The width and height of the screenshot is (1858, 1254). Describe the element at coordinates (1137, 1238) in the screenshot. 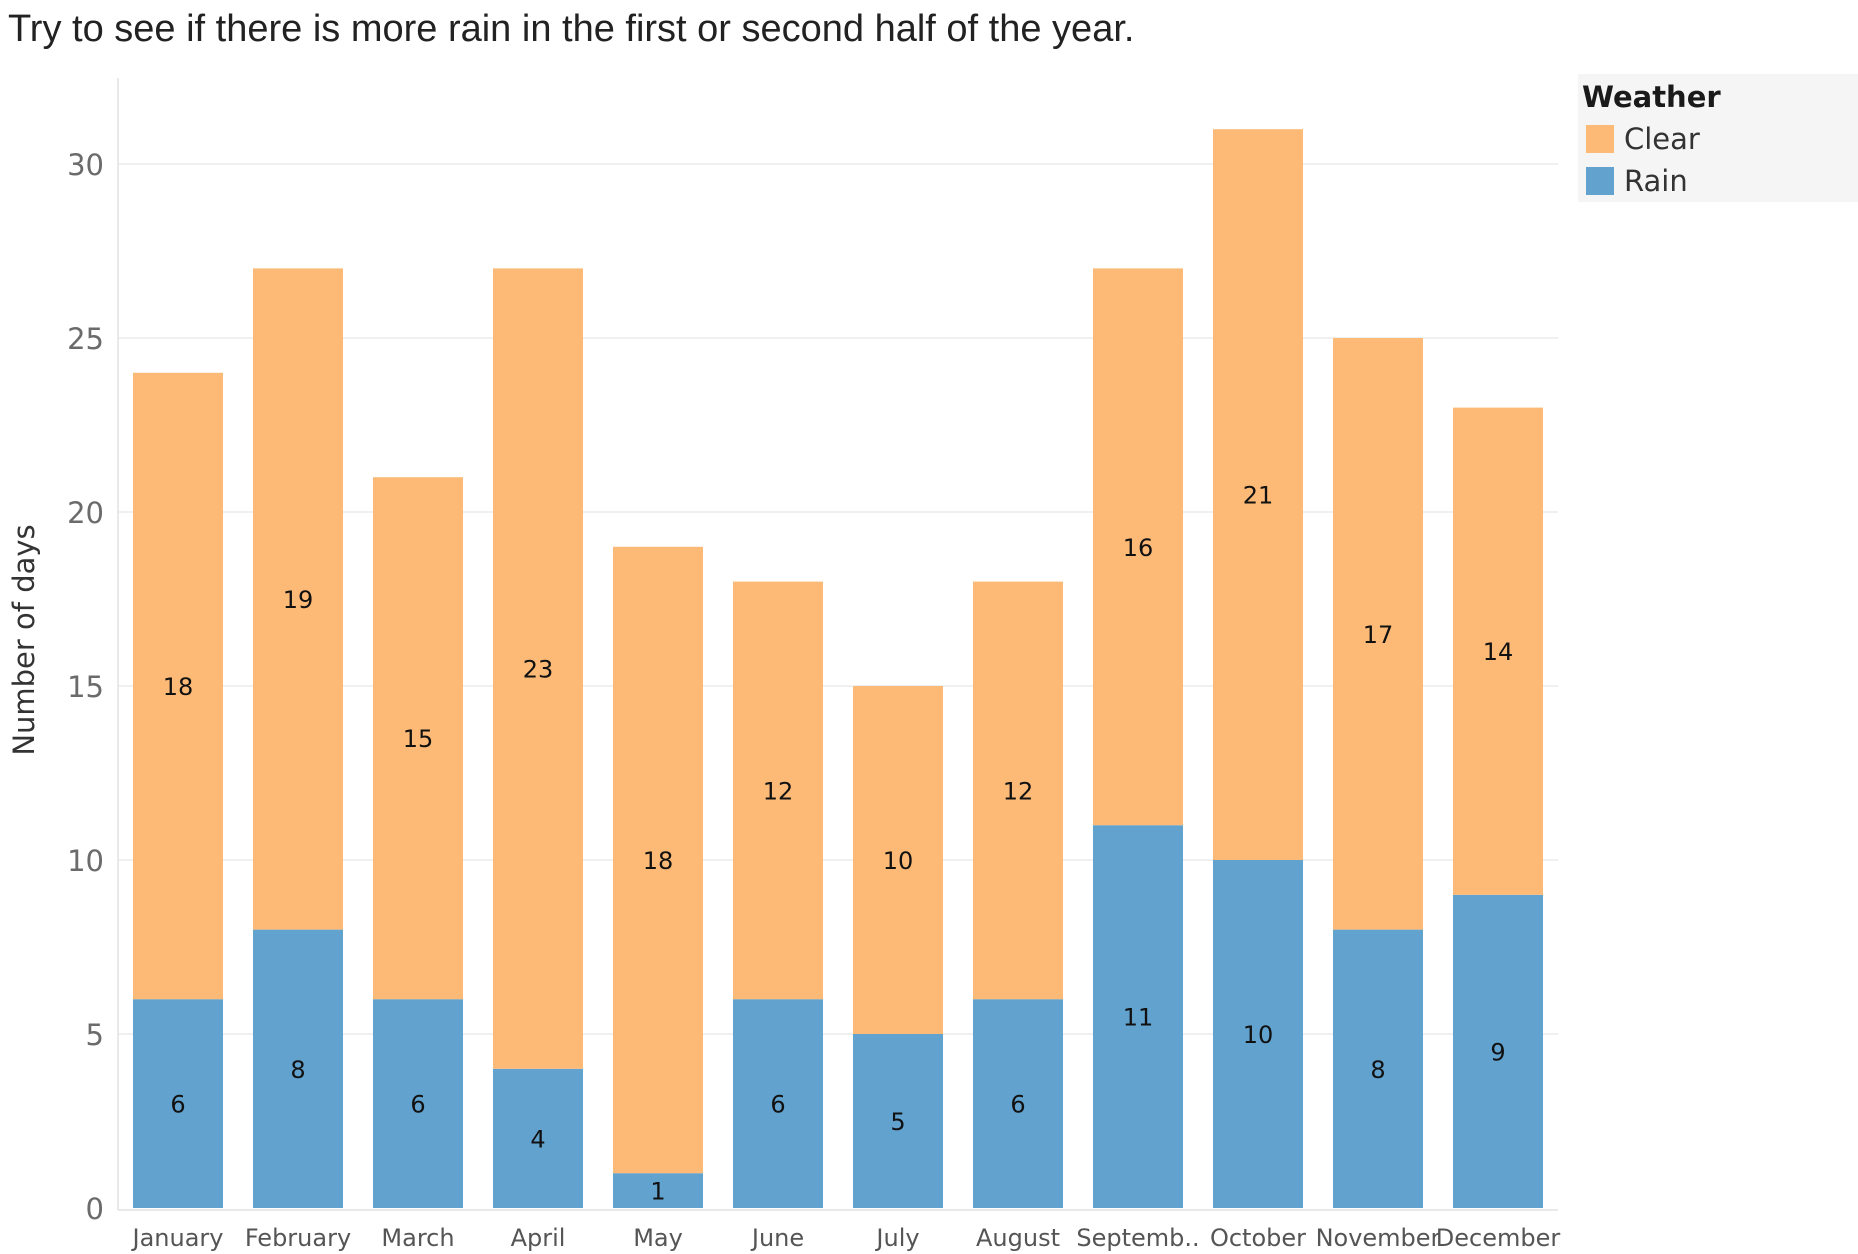

I see `x-tick-label: Septemb..` at that location.